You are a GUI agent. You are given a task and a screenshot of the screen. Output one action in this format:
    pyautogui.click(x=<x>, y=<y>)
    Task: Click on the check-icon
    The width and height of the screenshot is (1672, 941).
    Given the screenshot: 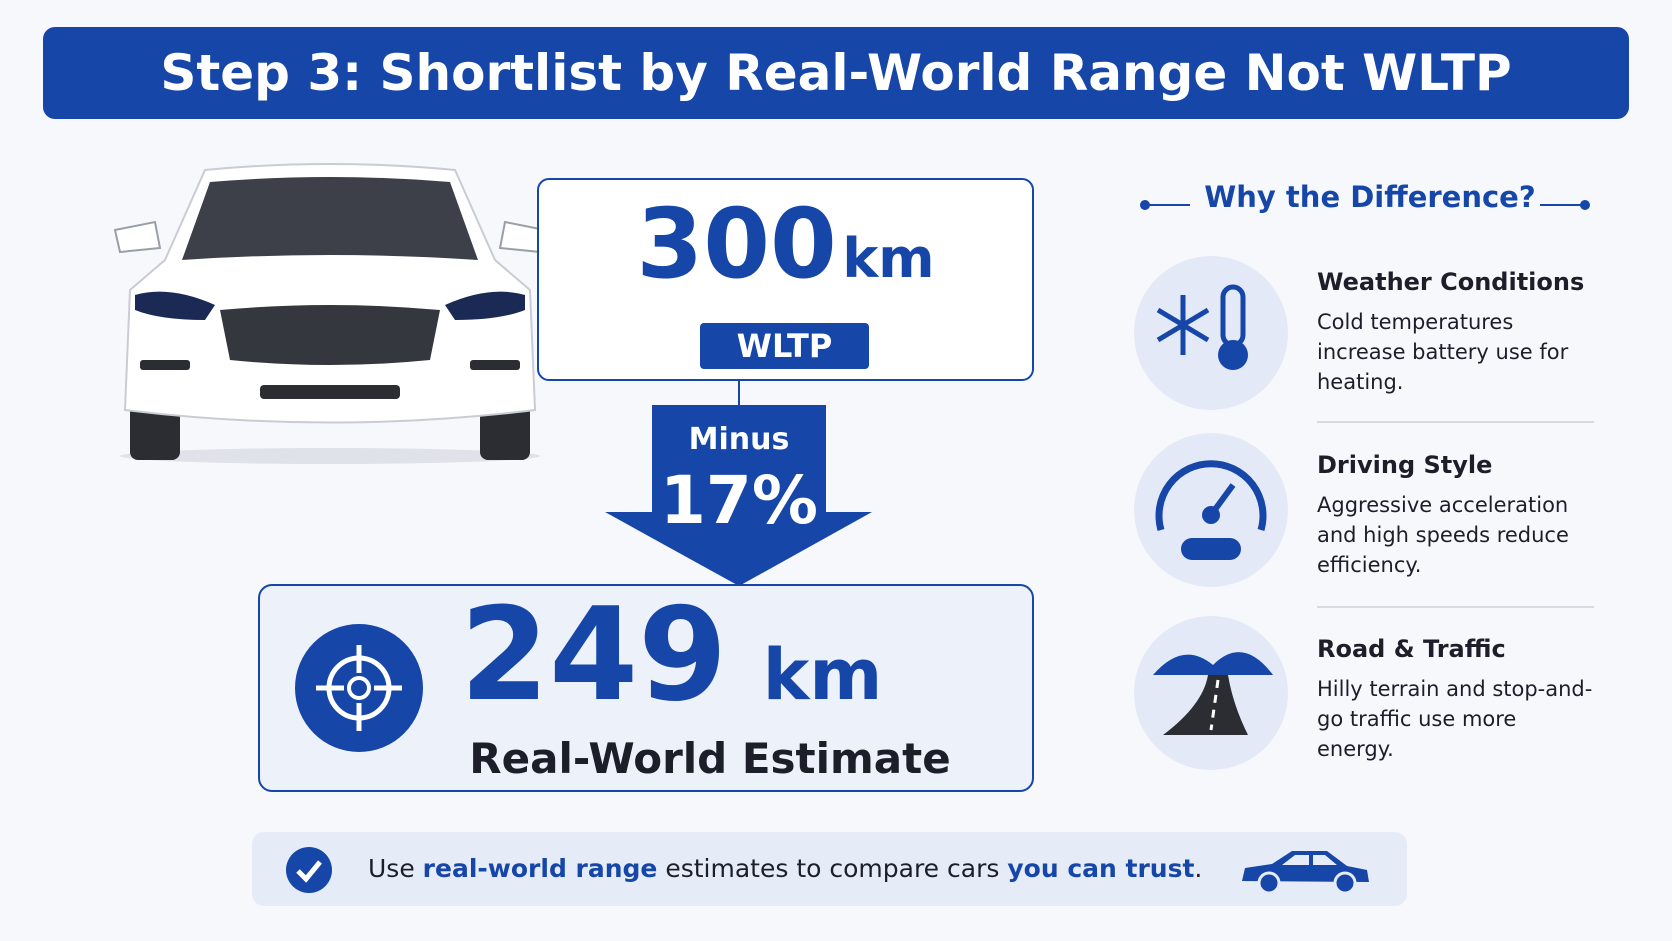 What is the action you would take?
    pyautogui.click(x=309, y=870)
    